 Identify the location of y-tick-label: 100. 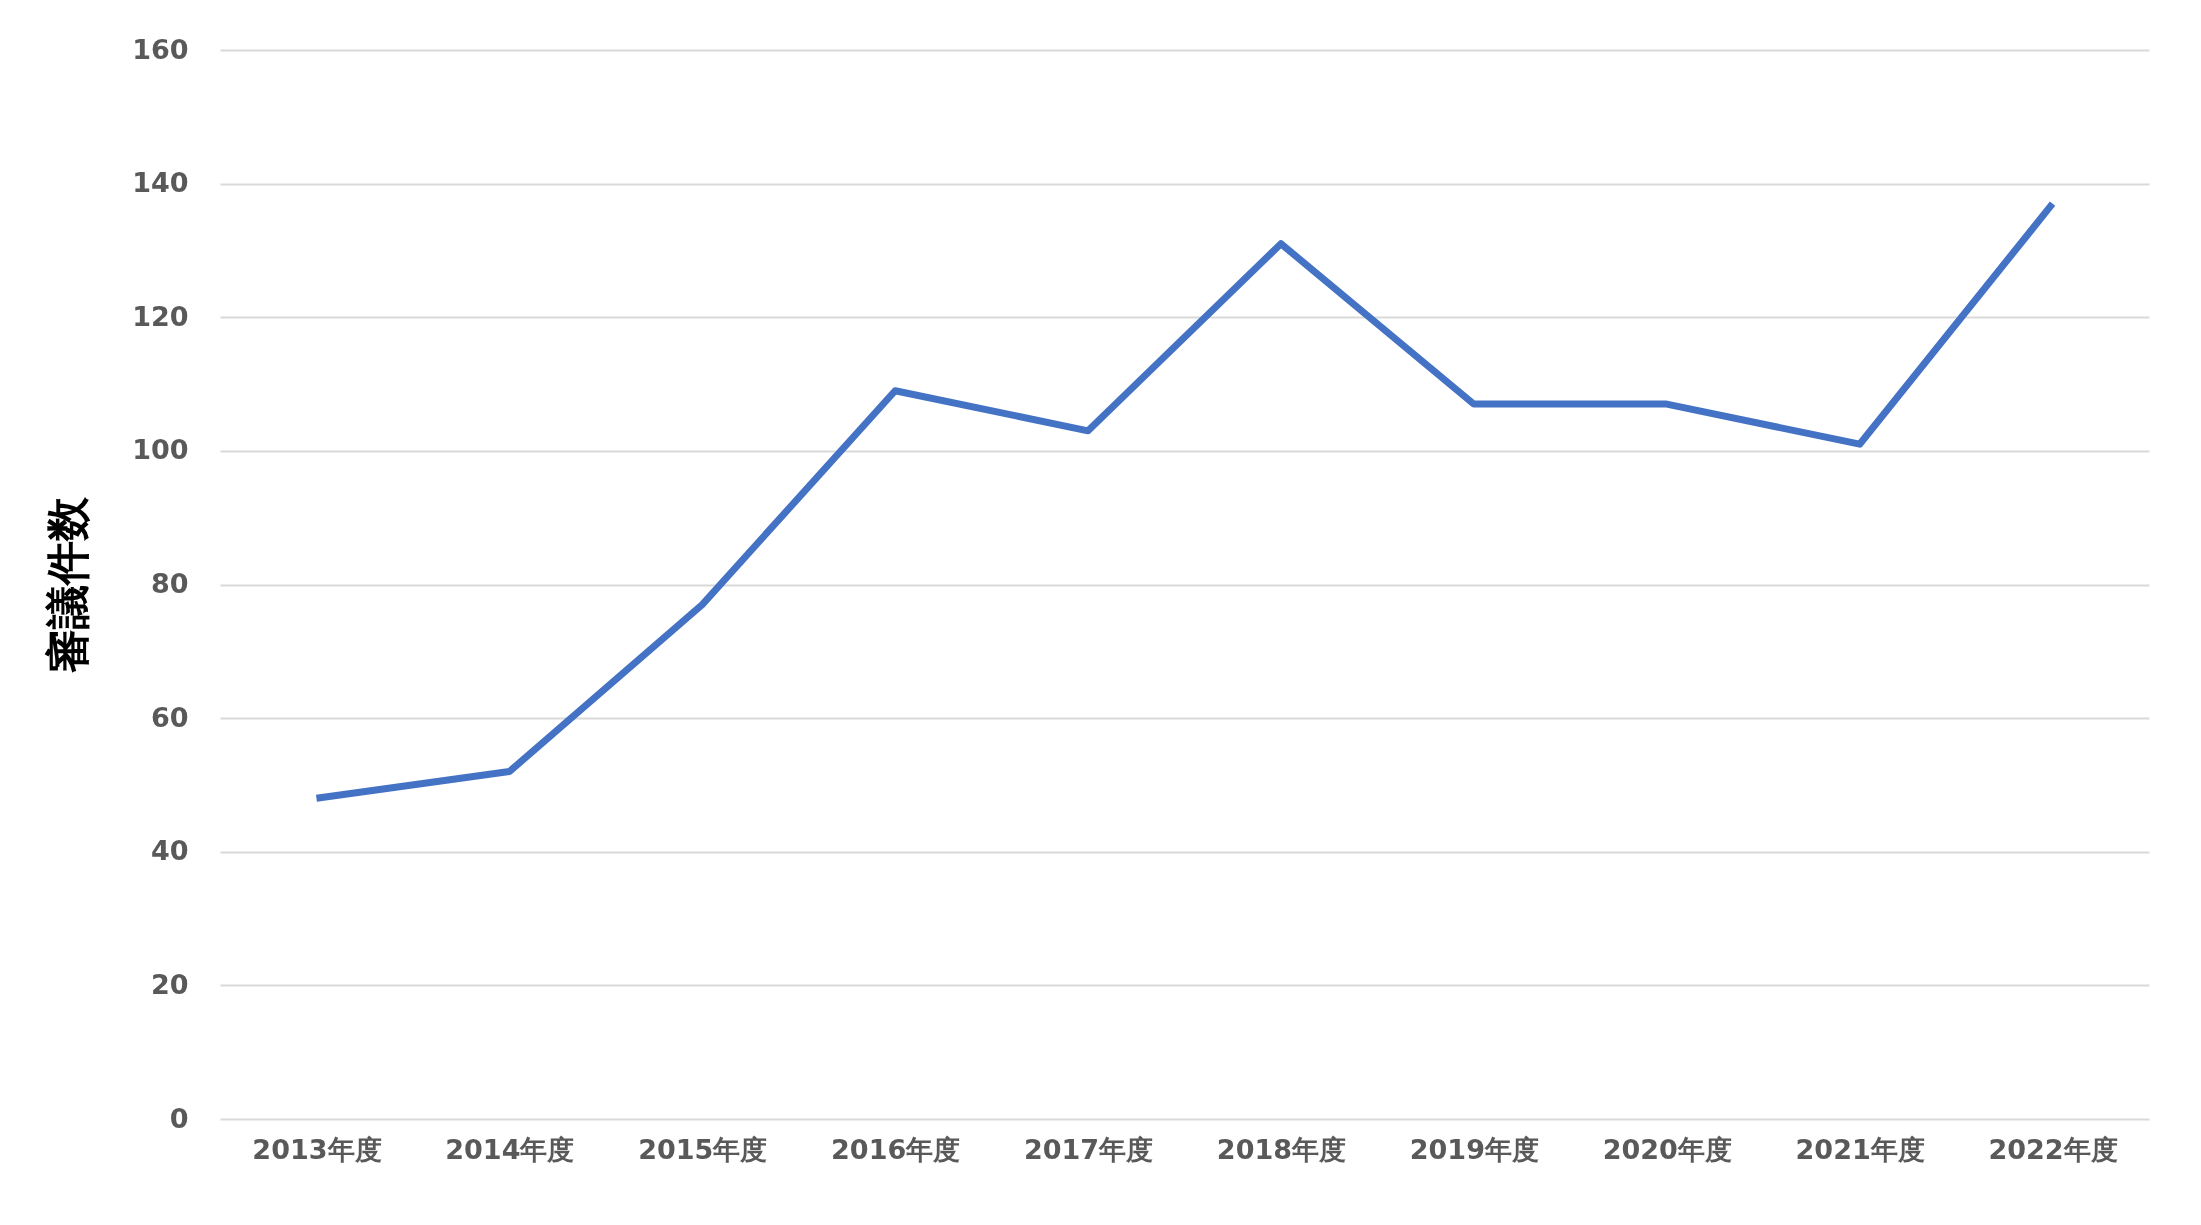
(160, 450).